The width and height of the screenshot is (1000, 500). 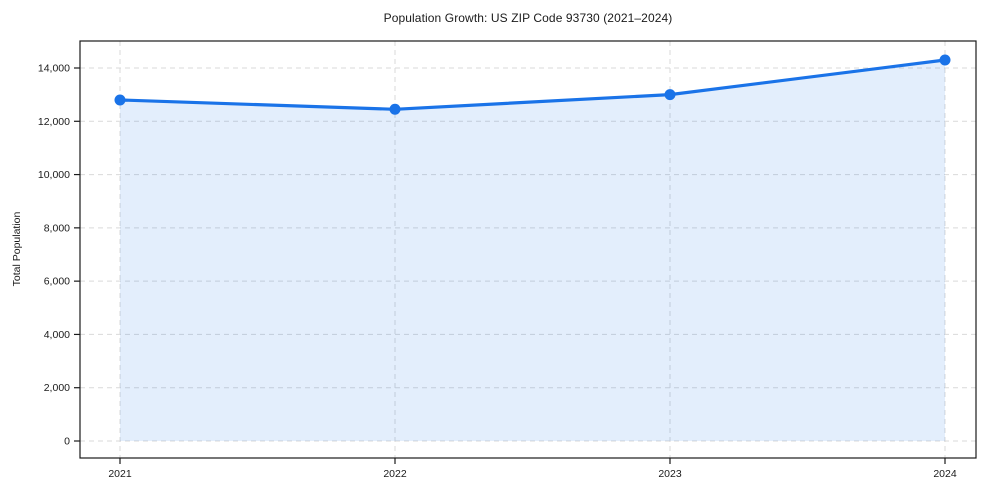 What do you see at coordinates (945, 474) in the screenshot?
I see `x-tick-label: 2024` at bounding box center [945, 474].